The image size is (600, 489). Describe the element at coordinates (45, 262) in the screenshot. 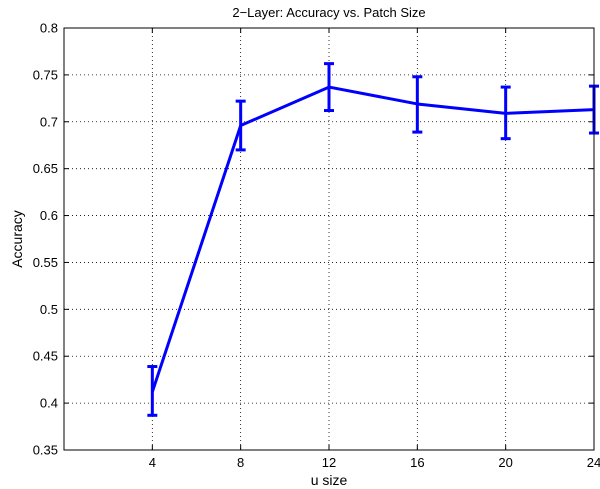

I see `y-tick-label: 0.55` at that location.